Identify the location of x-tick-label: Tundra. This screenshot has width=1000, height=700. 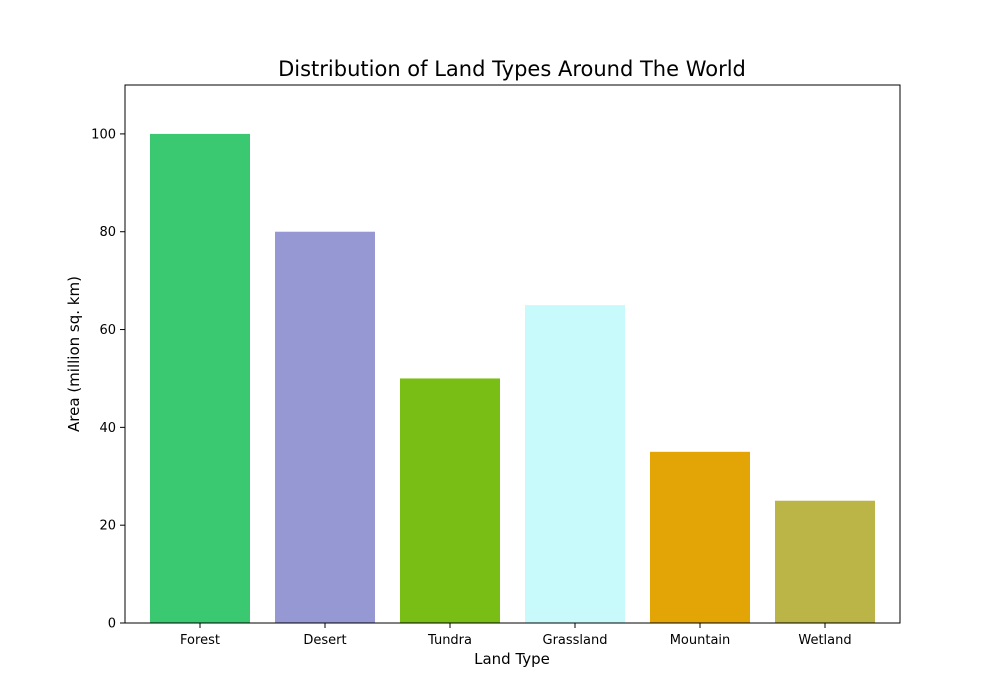
(449, 640).